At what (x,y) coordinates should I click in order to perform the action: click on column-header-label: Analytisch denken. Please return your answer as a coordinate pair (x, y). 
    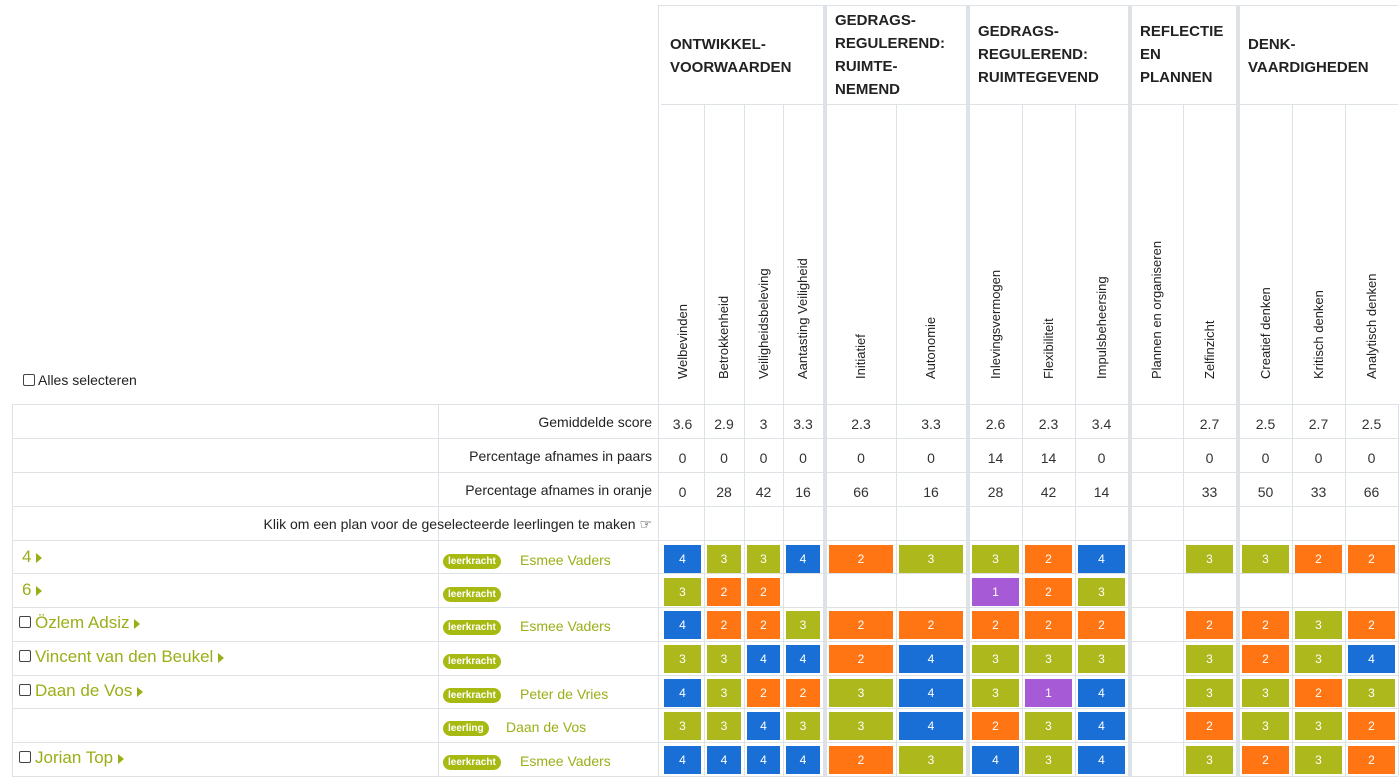
    Looking at the image, I should click on (1371, 326).